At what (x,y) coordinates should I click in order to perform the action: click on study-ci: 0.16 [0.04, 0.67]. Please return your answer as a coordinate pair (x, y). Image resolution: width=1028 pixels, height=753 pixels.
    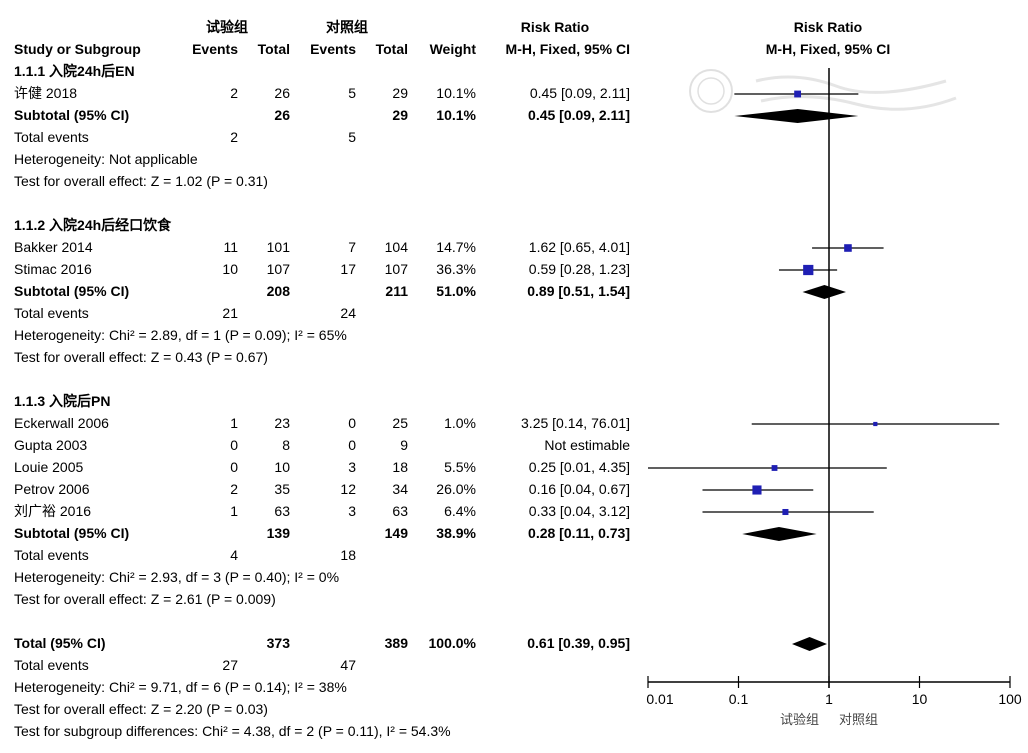
    Looking at the image, I should click on (579, 489).